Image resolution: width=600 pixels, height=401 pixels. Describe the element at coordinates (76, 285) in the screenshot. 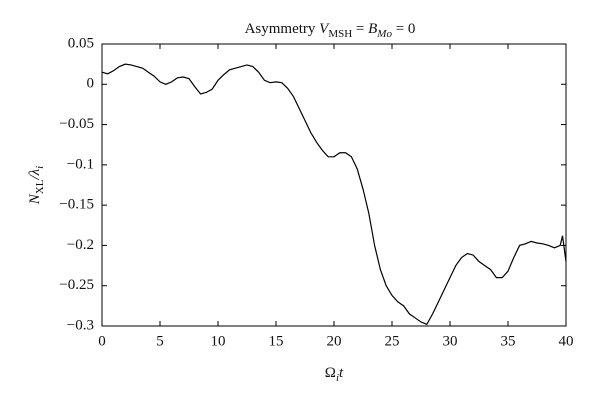

I see `y-tick-label: −0.25` at that location.